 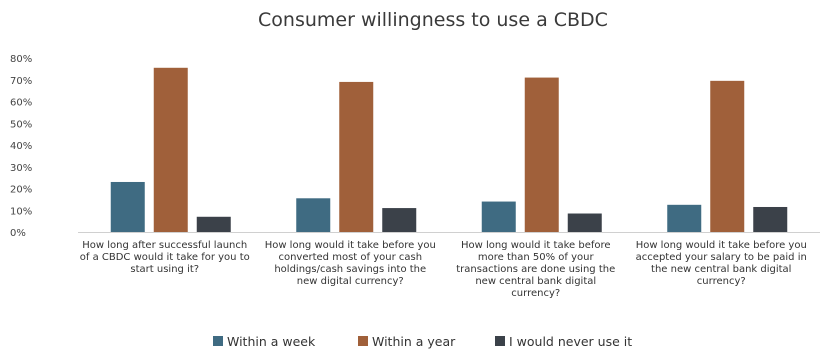 What do you see at coordinates (536, 245) in the screenshot?
I see `category-label-line: How long would it take before` at bounding box center [536, 245].